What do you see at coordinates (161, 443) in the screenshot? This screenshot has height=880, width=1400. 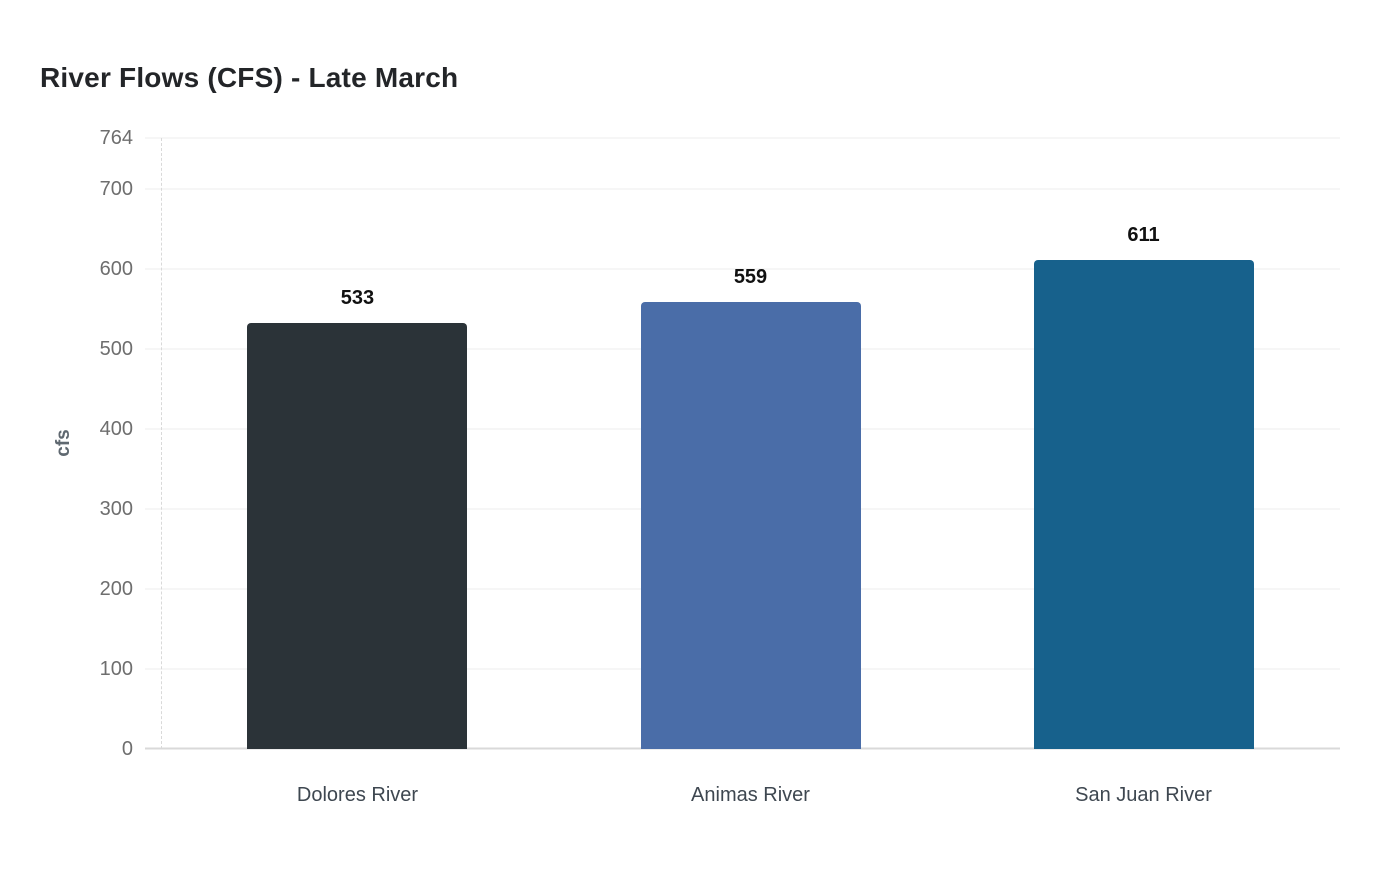 I see `y-axis-line` at bounding box center [161, 443].